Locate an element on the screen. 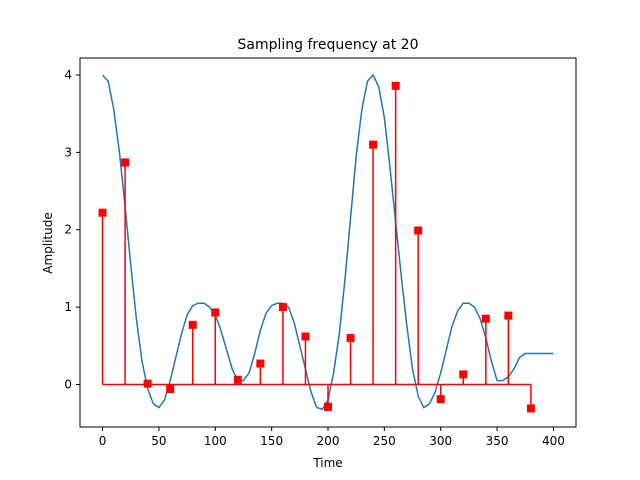 This screenshot has width=640, height=480. x-tick-label: 200 is located at coordinates (328, 441).